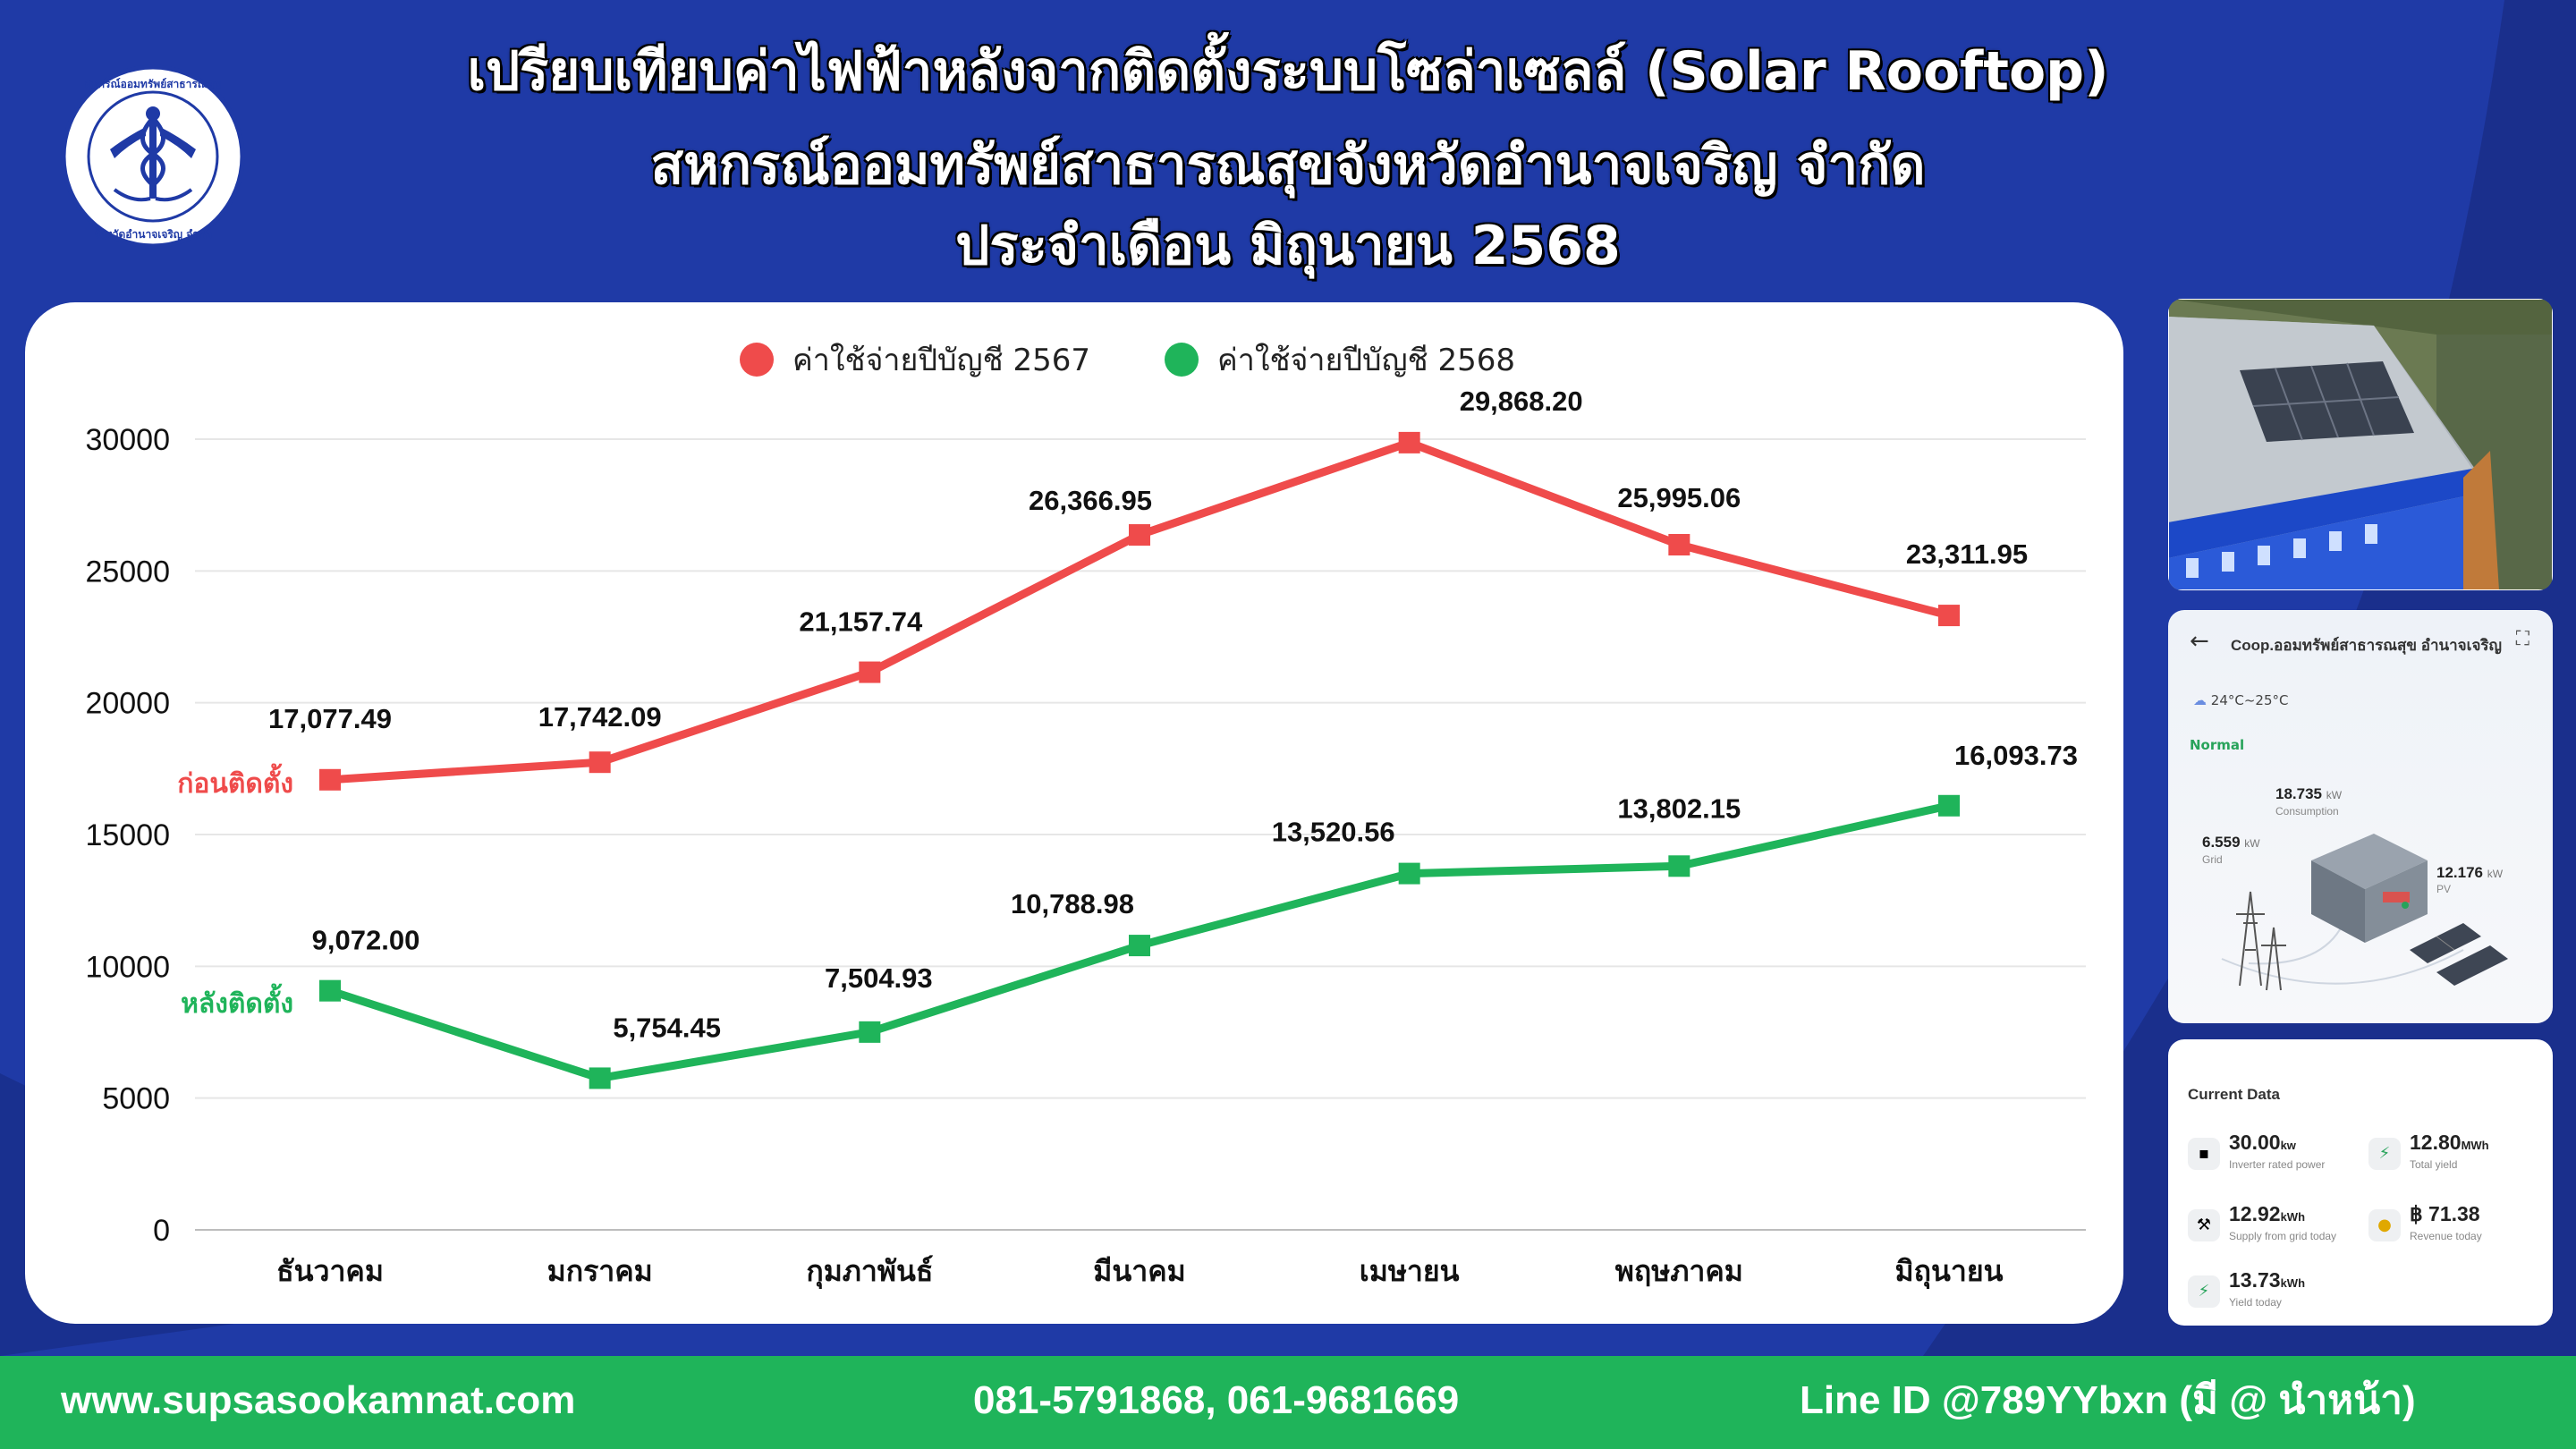  I want to click on y-tick-label: 15000, so click(127, 835).